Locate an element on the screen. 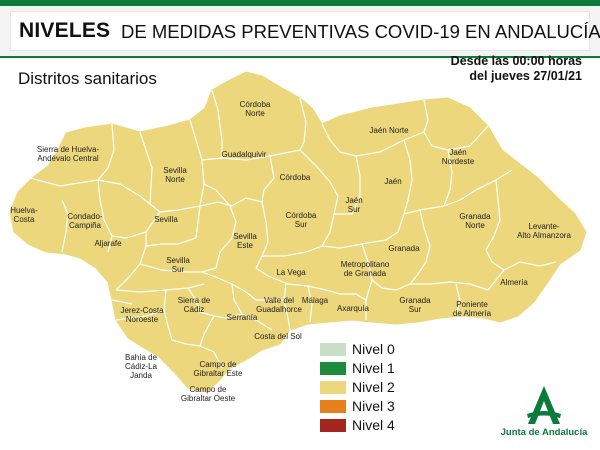  district-label: Jaén Norte is located at coordinates (389, 130).